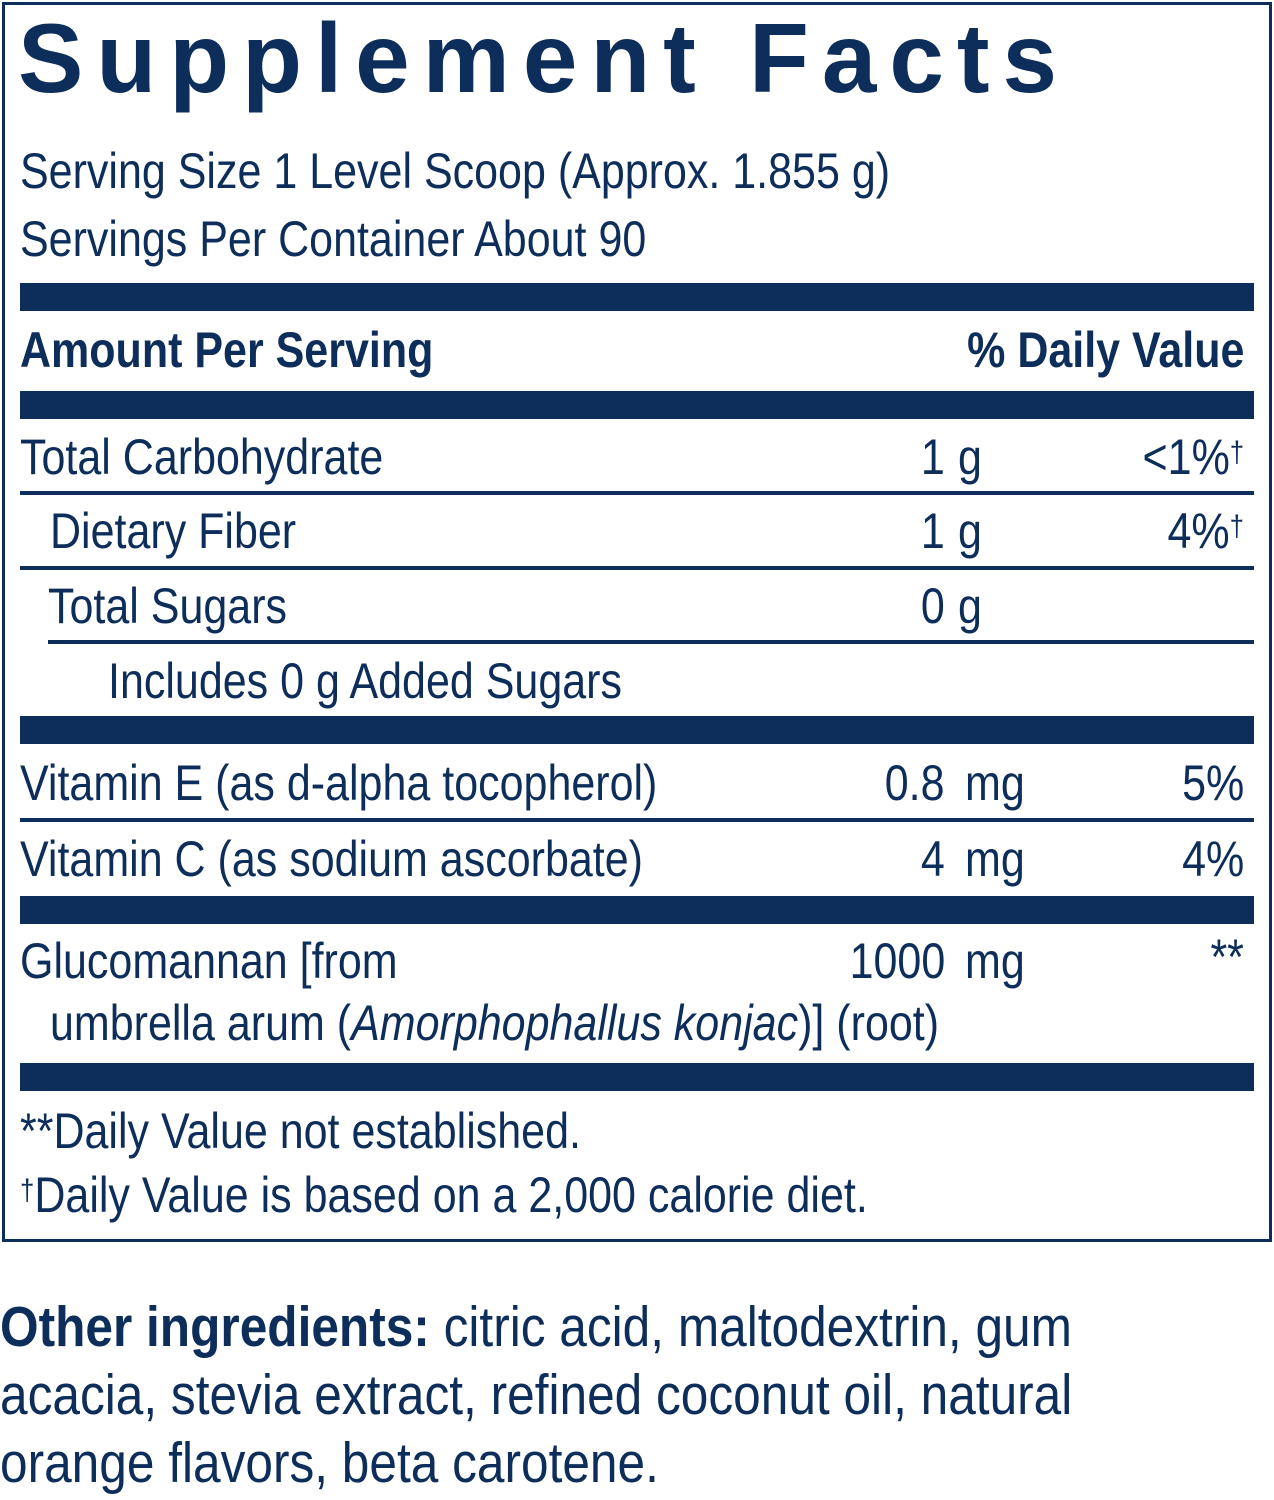 The height and width of the screenshot is (1500, 1274). I want to click on amount-per-serving-header: Amount Per Serving, so click(227, 350).